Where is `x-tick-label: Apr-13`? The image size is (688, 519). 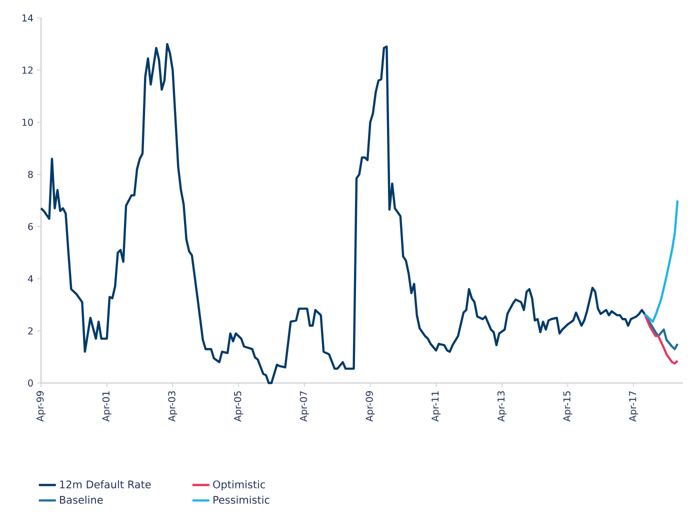
x-tick-label: Apr-13 is located at coordinates (501, 406).